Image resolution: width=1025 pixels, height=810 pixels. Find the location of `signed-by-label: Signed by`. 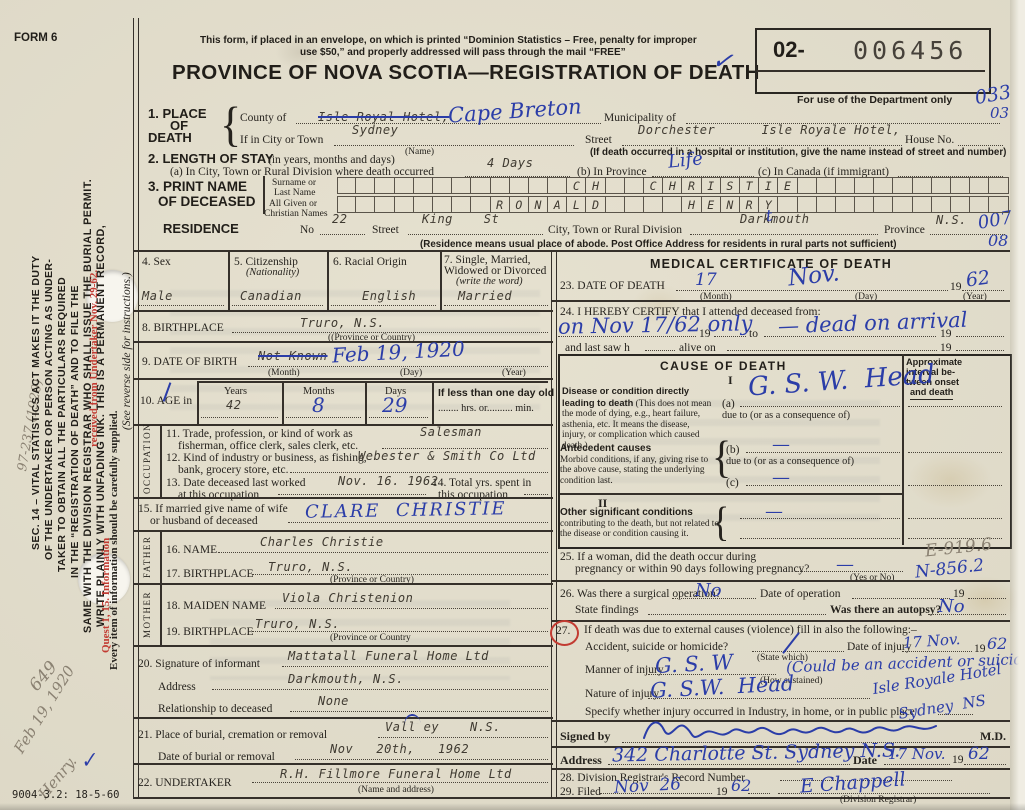

signed-by-label: Signed by is located at coordinates (585, 736).